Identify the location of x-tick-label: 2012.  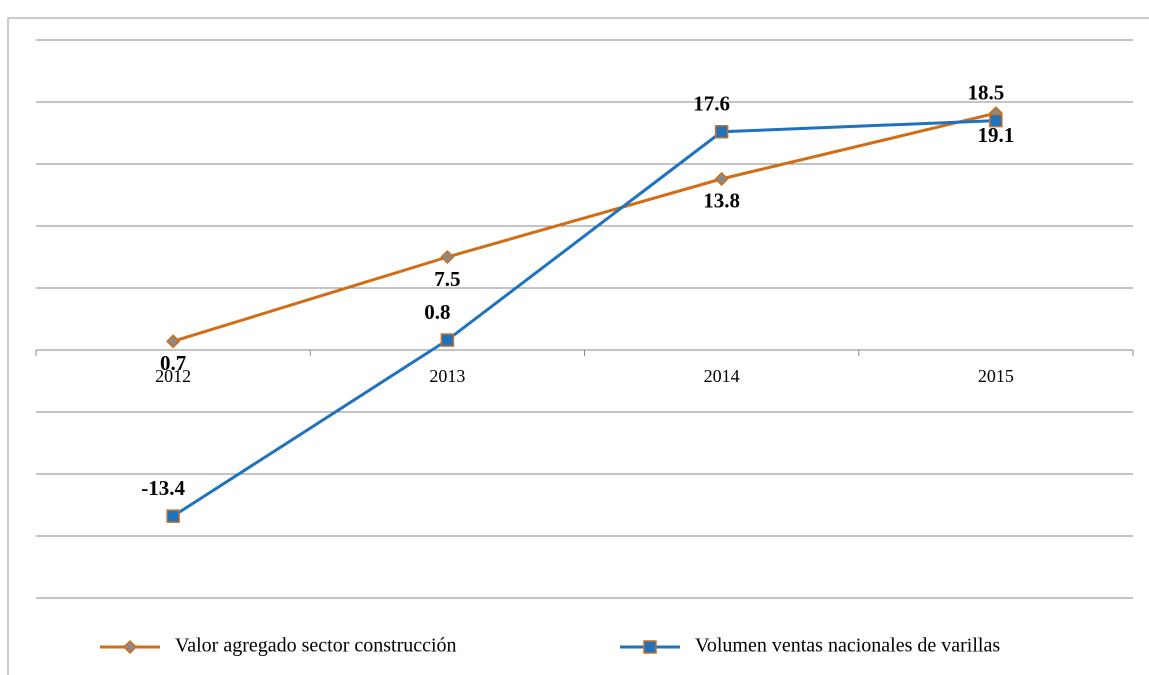
(173, 376).